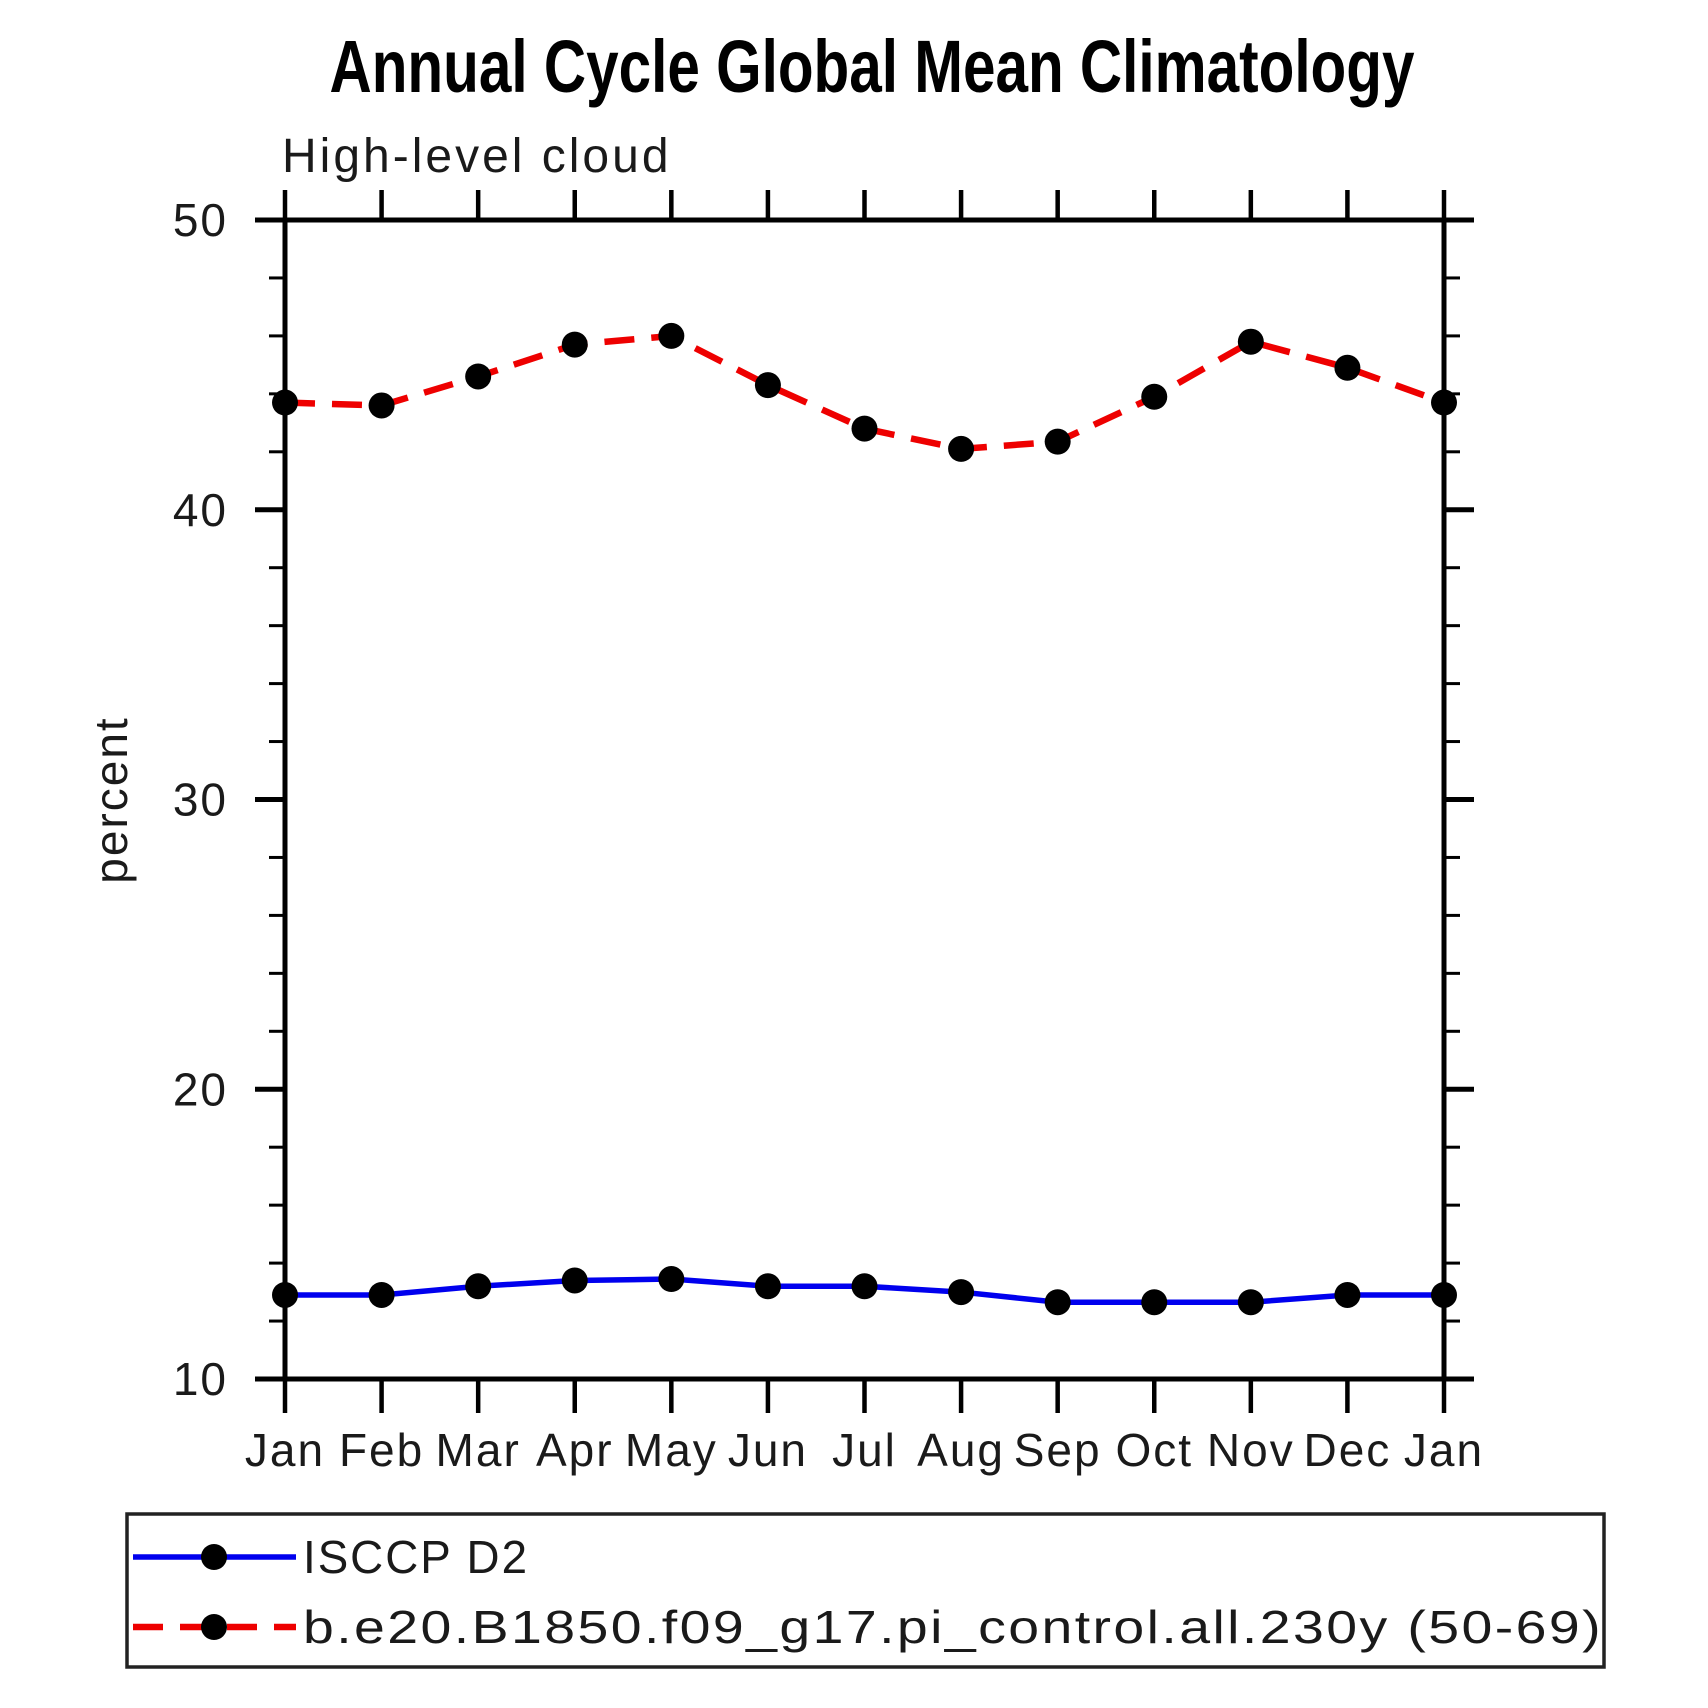 The image size is (1708, 1708). Describe the element at coordinates (111, 799) in the screenshot. I see `y-axis-label: percent` at that location.